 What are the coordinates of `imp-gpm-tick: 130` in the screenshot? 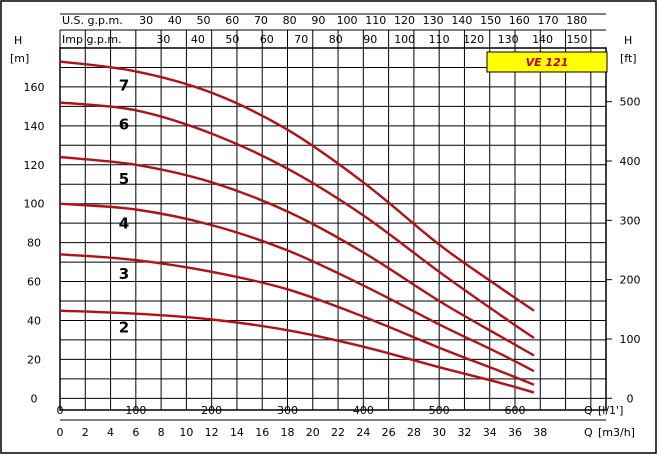 It's located at (508, 39).